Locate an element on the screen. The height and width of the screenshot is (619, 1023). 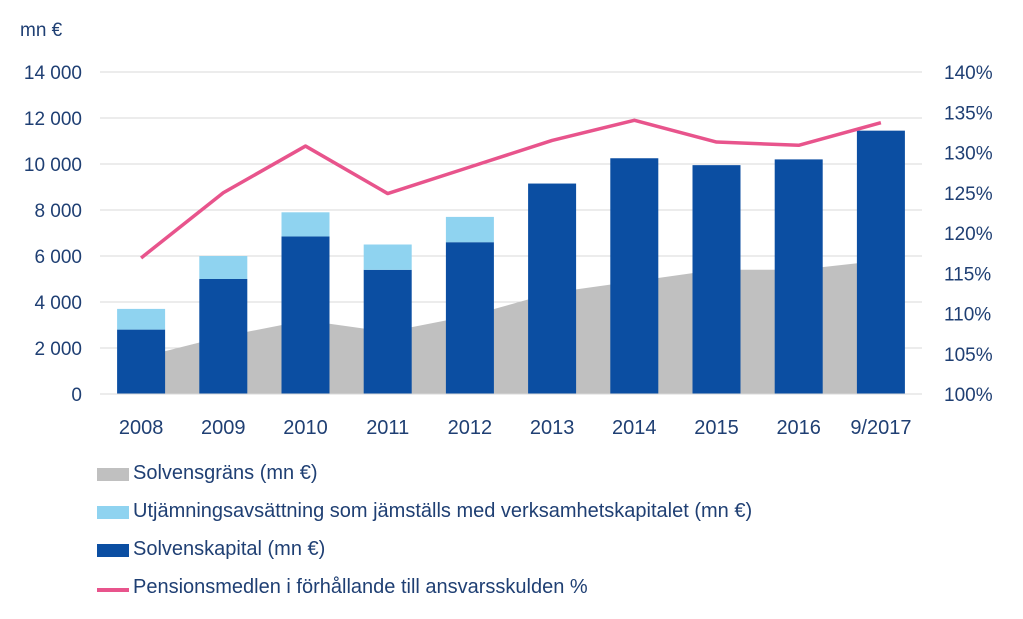
y-left-tick-label: 10 000 is located at coordinates (53, 165).